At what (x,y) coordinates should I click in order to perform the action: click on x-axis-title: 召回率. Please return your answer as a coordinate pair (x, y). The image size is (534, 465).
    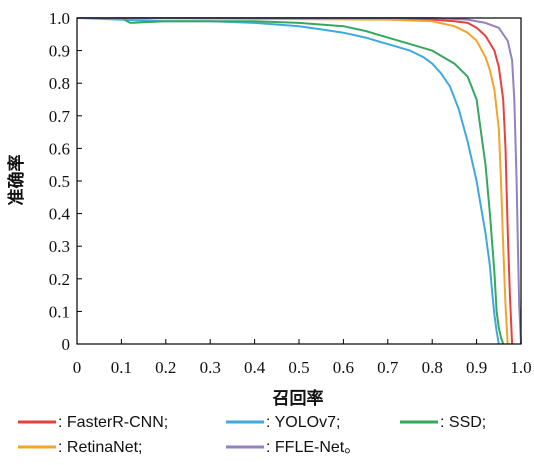
    Looking at the image, I should click on (298, 398).